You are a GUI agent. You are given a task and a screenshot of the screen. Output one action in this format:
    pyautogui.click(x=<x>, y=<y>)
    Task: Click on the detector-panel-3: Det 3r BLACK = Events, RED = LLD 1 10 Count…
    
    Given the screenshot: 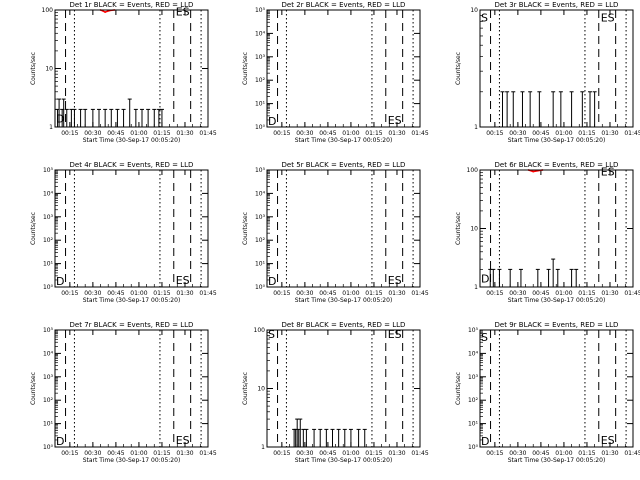 What is the action you would take?
    pyautogui.click(x=547, y=72)
    